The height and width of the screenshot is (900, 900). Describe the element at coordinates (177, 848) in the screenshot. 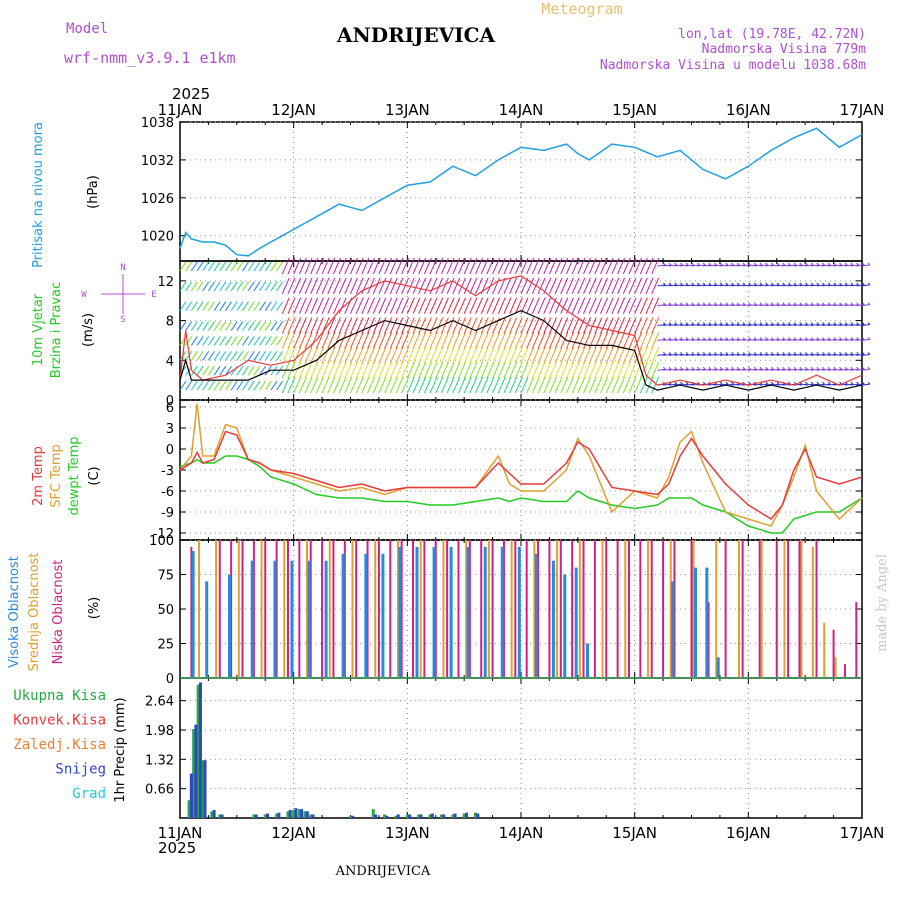

I see `year-bottom: 2025` at that location.